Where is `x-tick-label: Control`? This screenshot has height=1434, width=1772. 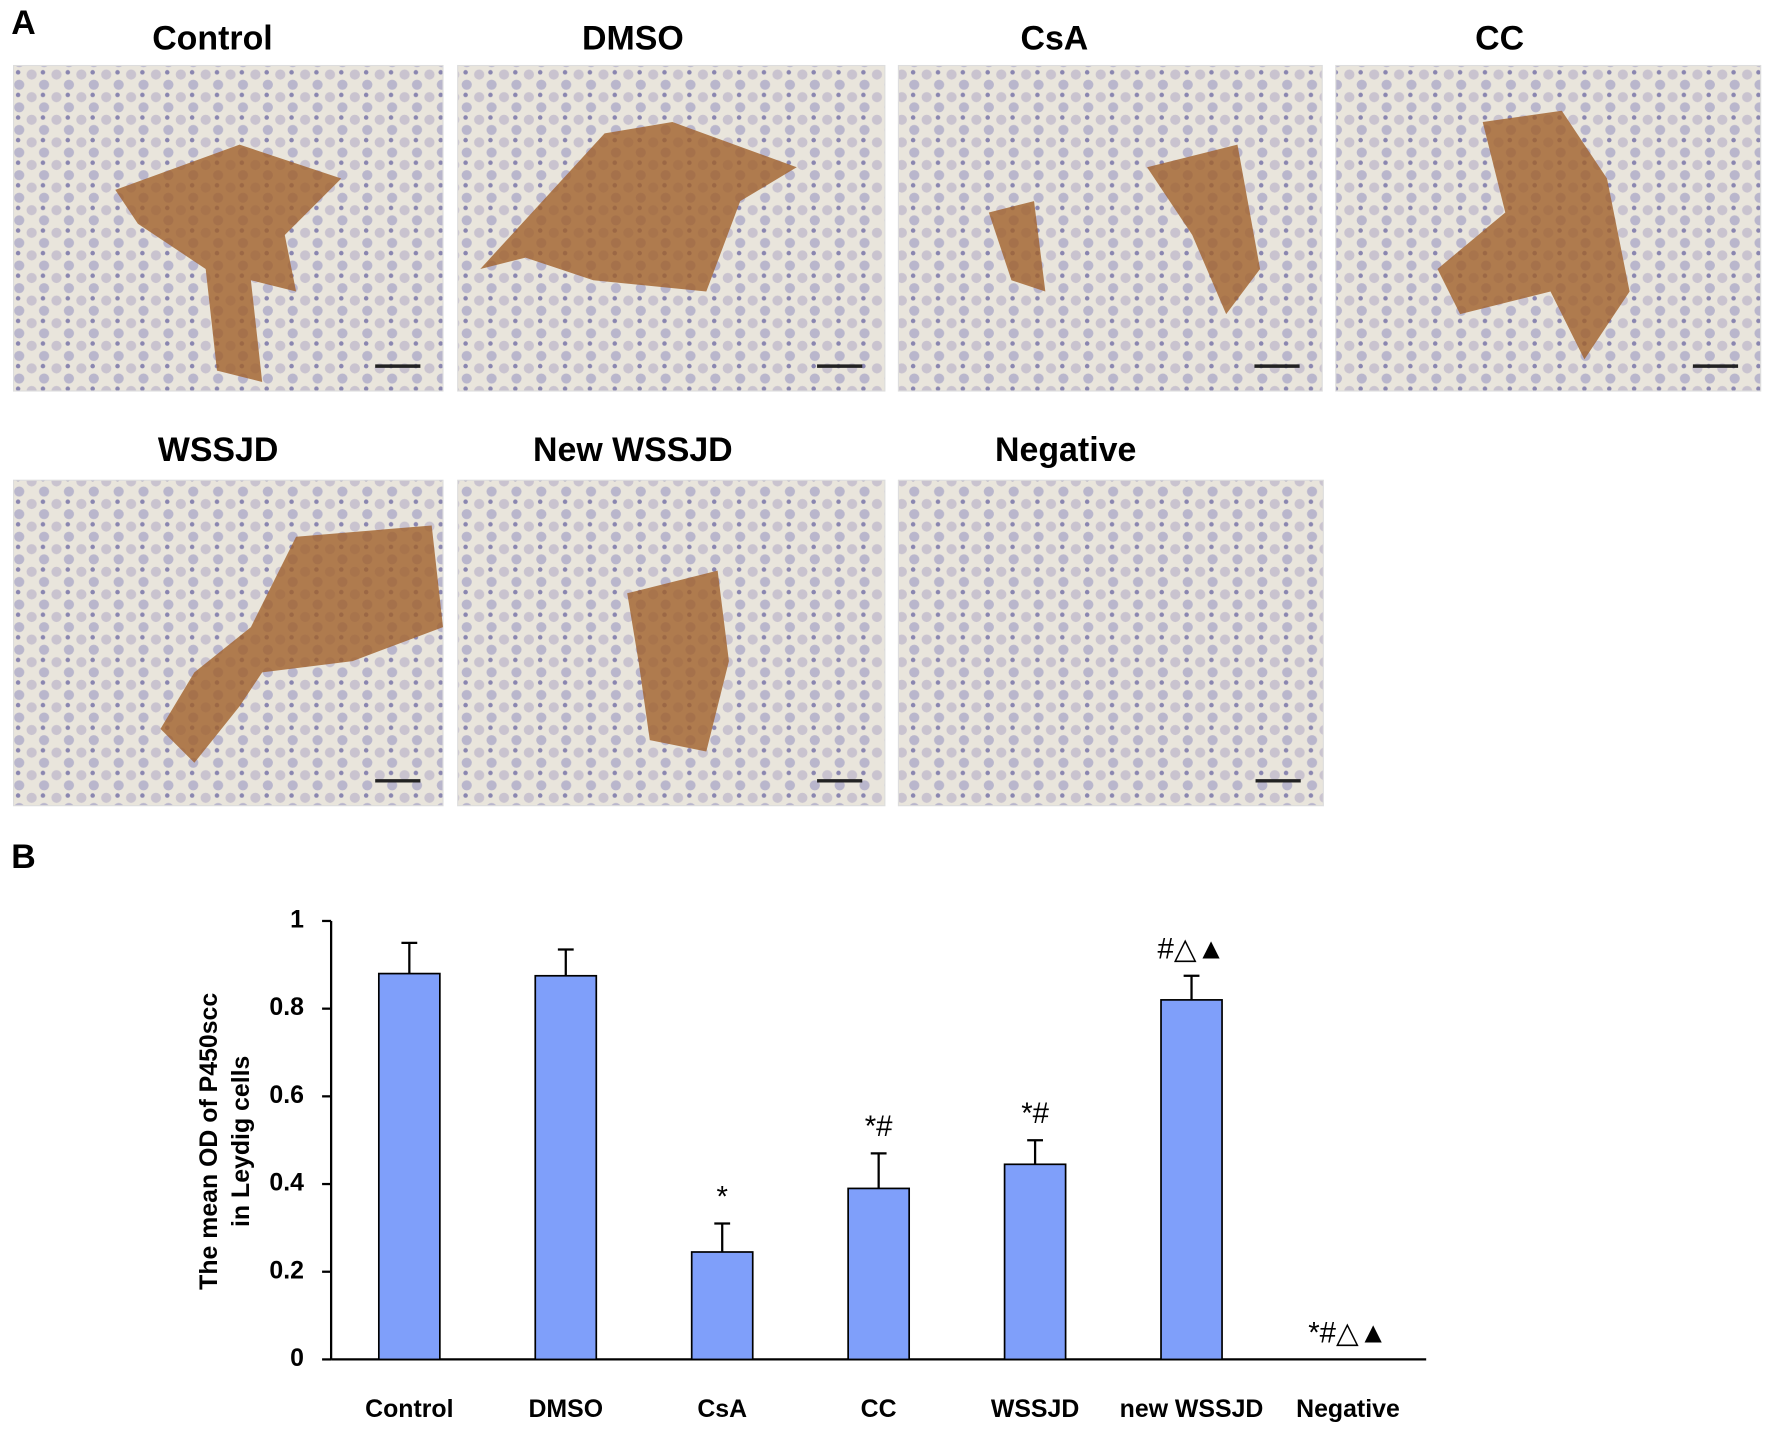 x-tick-label: Control is located at coordinates (409, 1409).